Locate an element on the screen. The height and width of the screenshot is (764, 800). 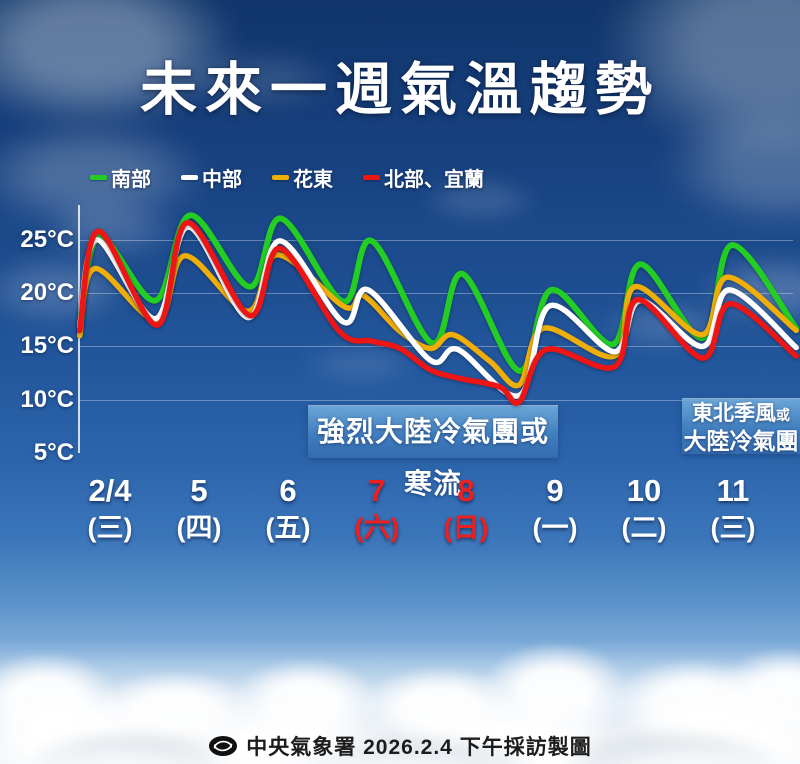
y-tick-label: 5°C is located at coordinates (53, 452).